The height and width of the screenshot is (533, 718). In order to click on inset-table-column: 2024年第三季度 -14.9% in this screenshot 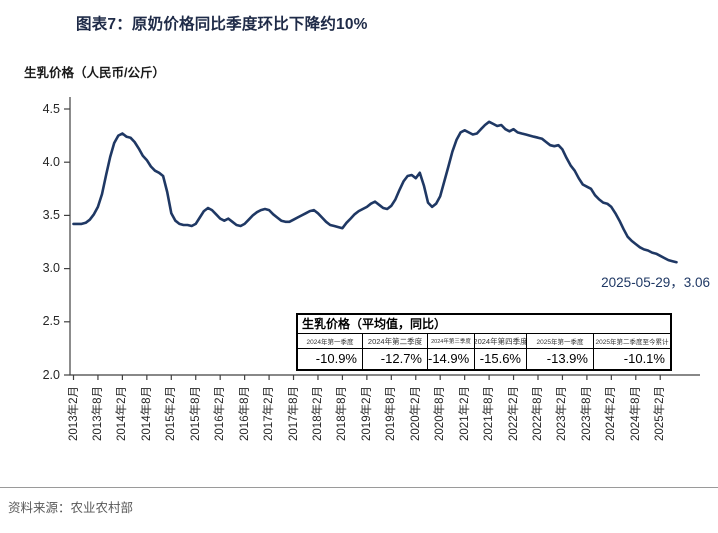, I will do `click(451, 351)`.